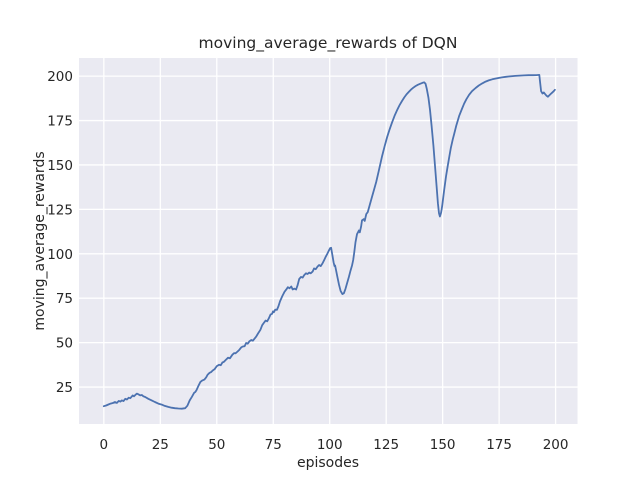 The image size is (640, 480). What do you see at coordinates (64, 388) in the screenshot?
I see `y-tick-label: 25` at bounding box center [64, 388].